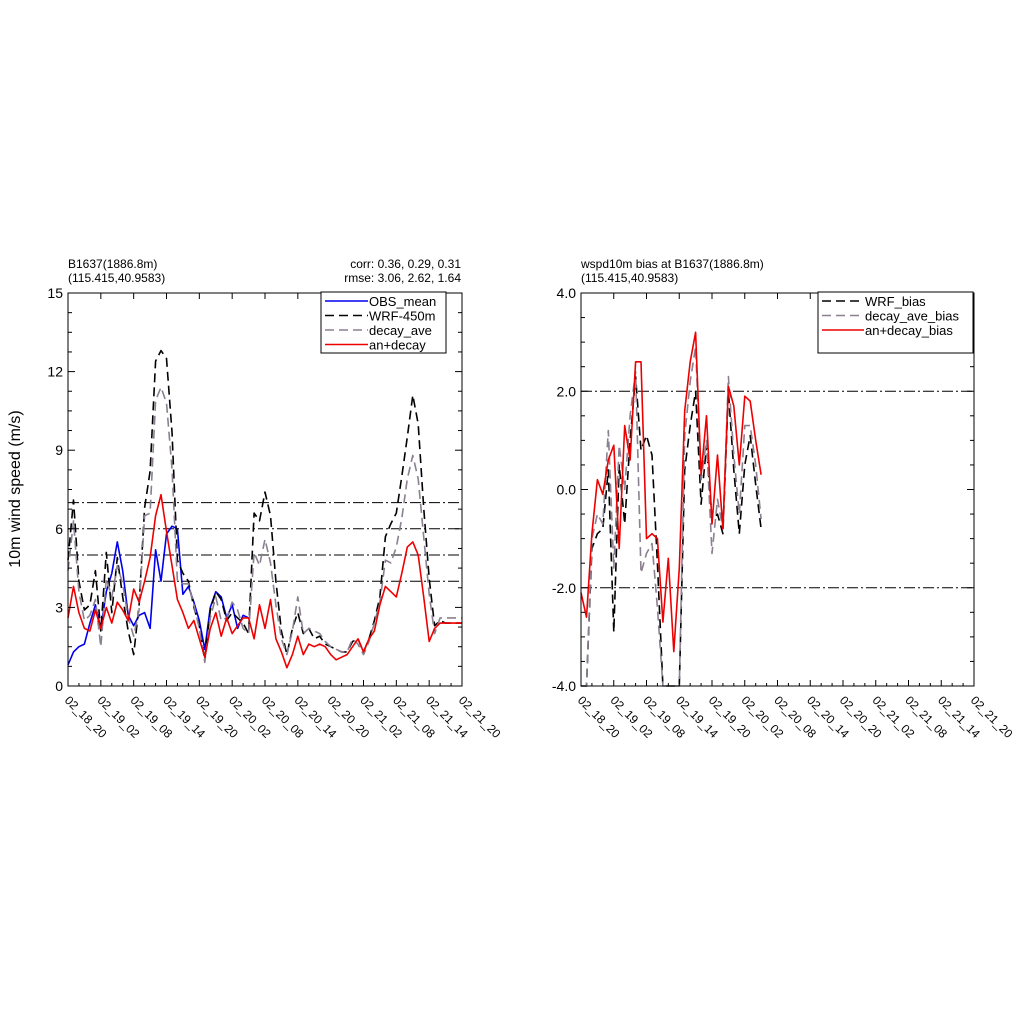 This screenshot has width=1024, height=1024. What do you see at coordinates (672, 264) in the screenshot?
I see `right-title-station: wspd10m bias at B1637(1886.8m)` at bounding box center [672, 264].